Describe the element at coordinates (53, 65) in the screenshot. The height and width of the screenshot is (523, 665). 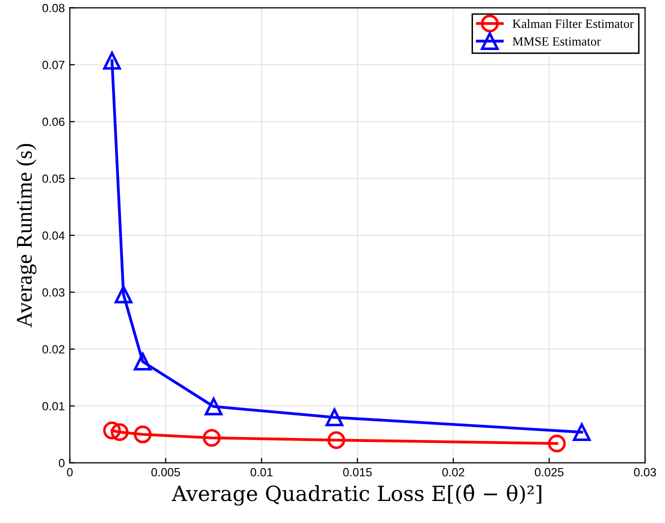
I see `y-tick-label: 0.07` at that location.